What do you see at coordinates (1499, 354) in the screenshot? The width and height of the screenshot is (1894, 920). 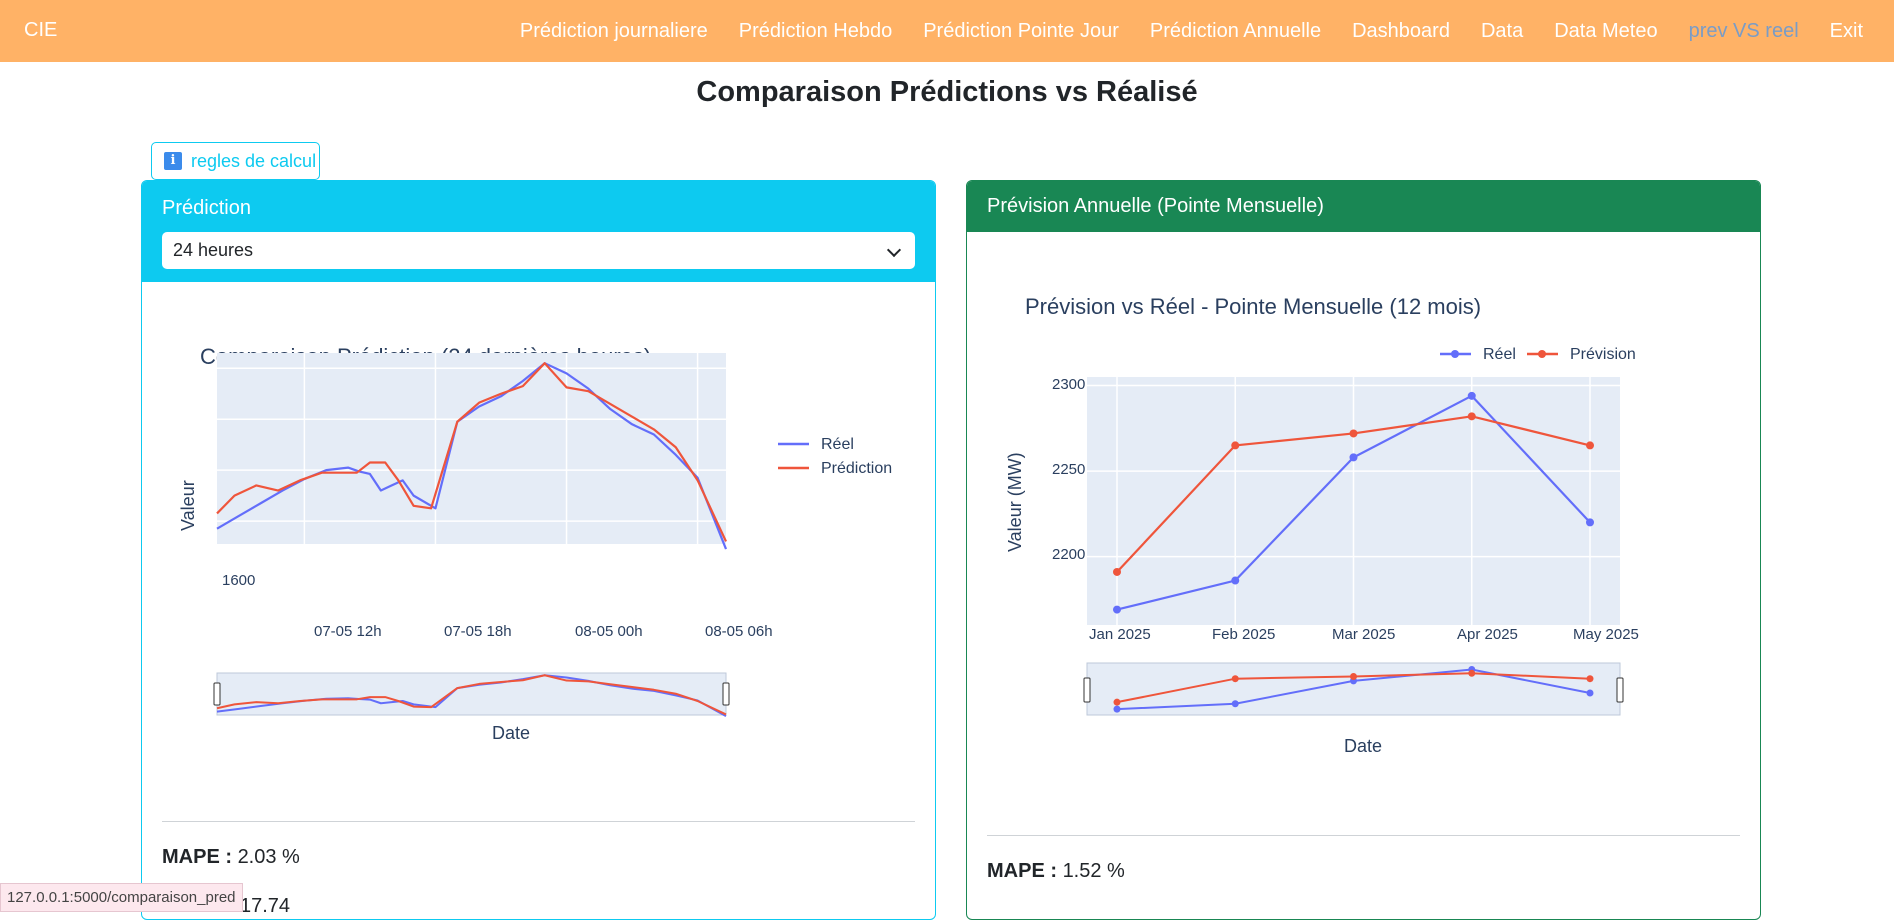 I see `chart2-legend-reel-label: Réel` at bounding box center [1499, 354].